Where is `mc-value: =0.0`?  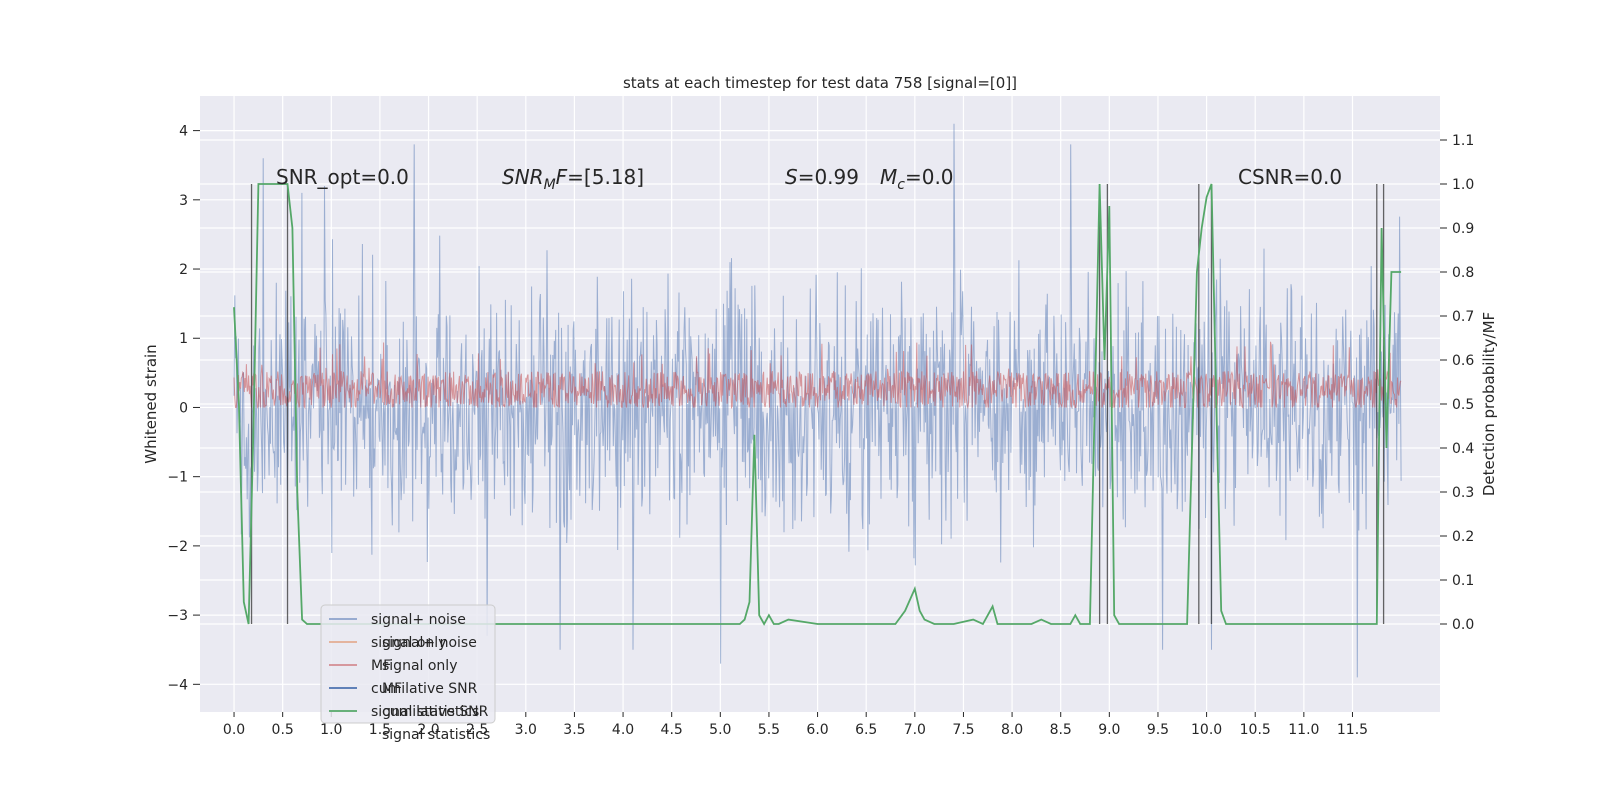
mc-value: =0.0 is located at coordinates (929, 177).